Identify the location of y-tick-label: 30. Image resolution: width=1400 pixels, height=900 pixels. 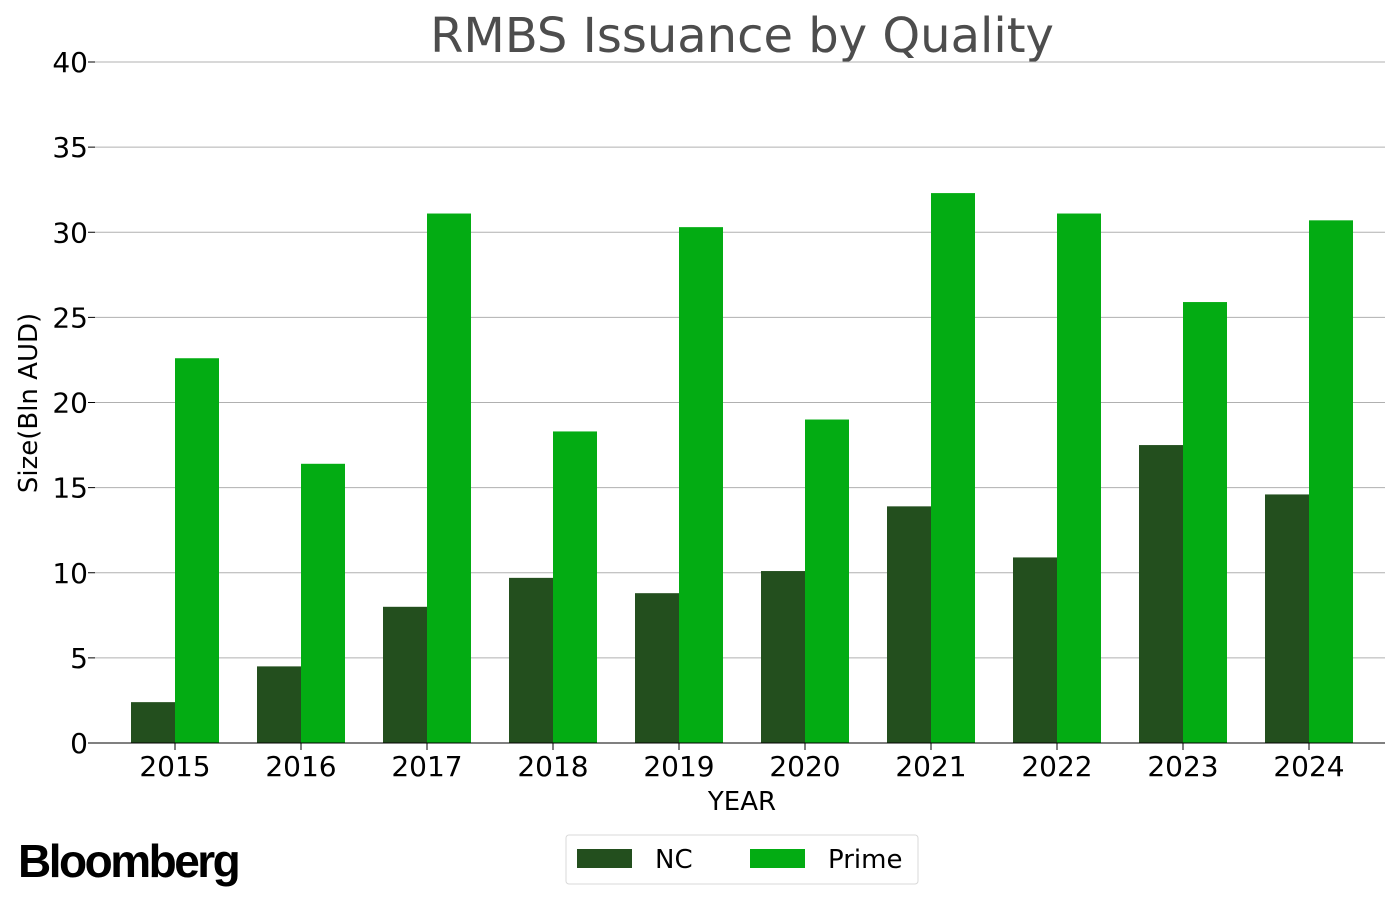
(70, 232).